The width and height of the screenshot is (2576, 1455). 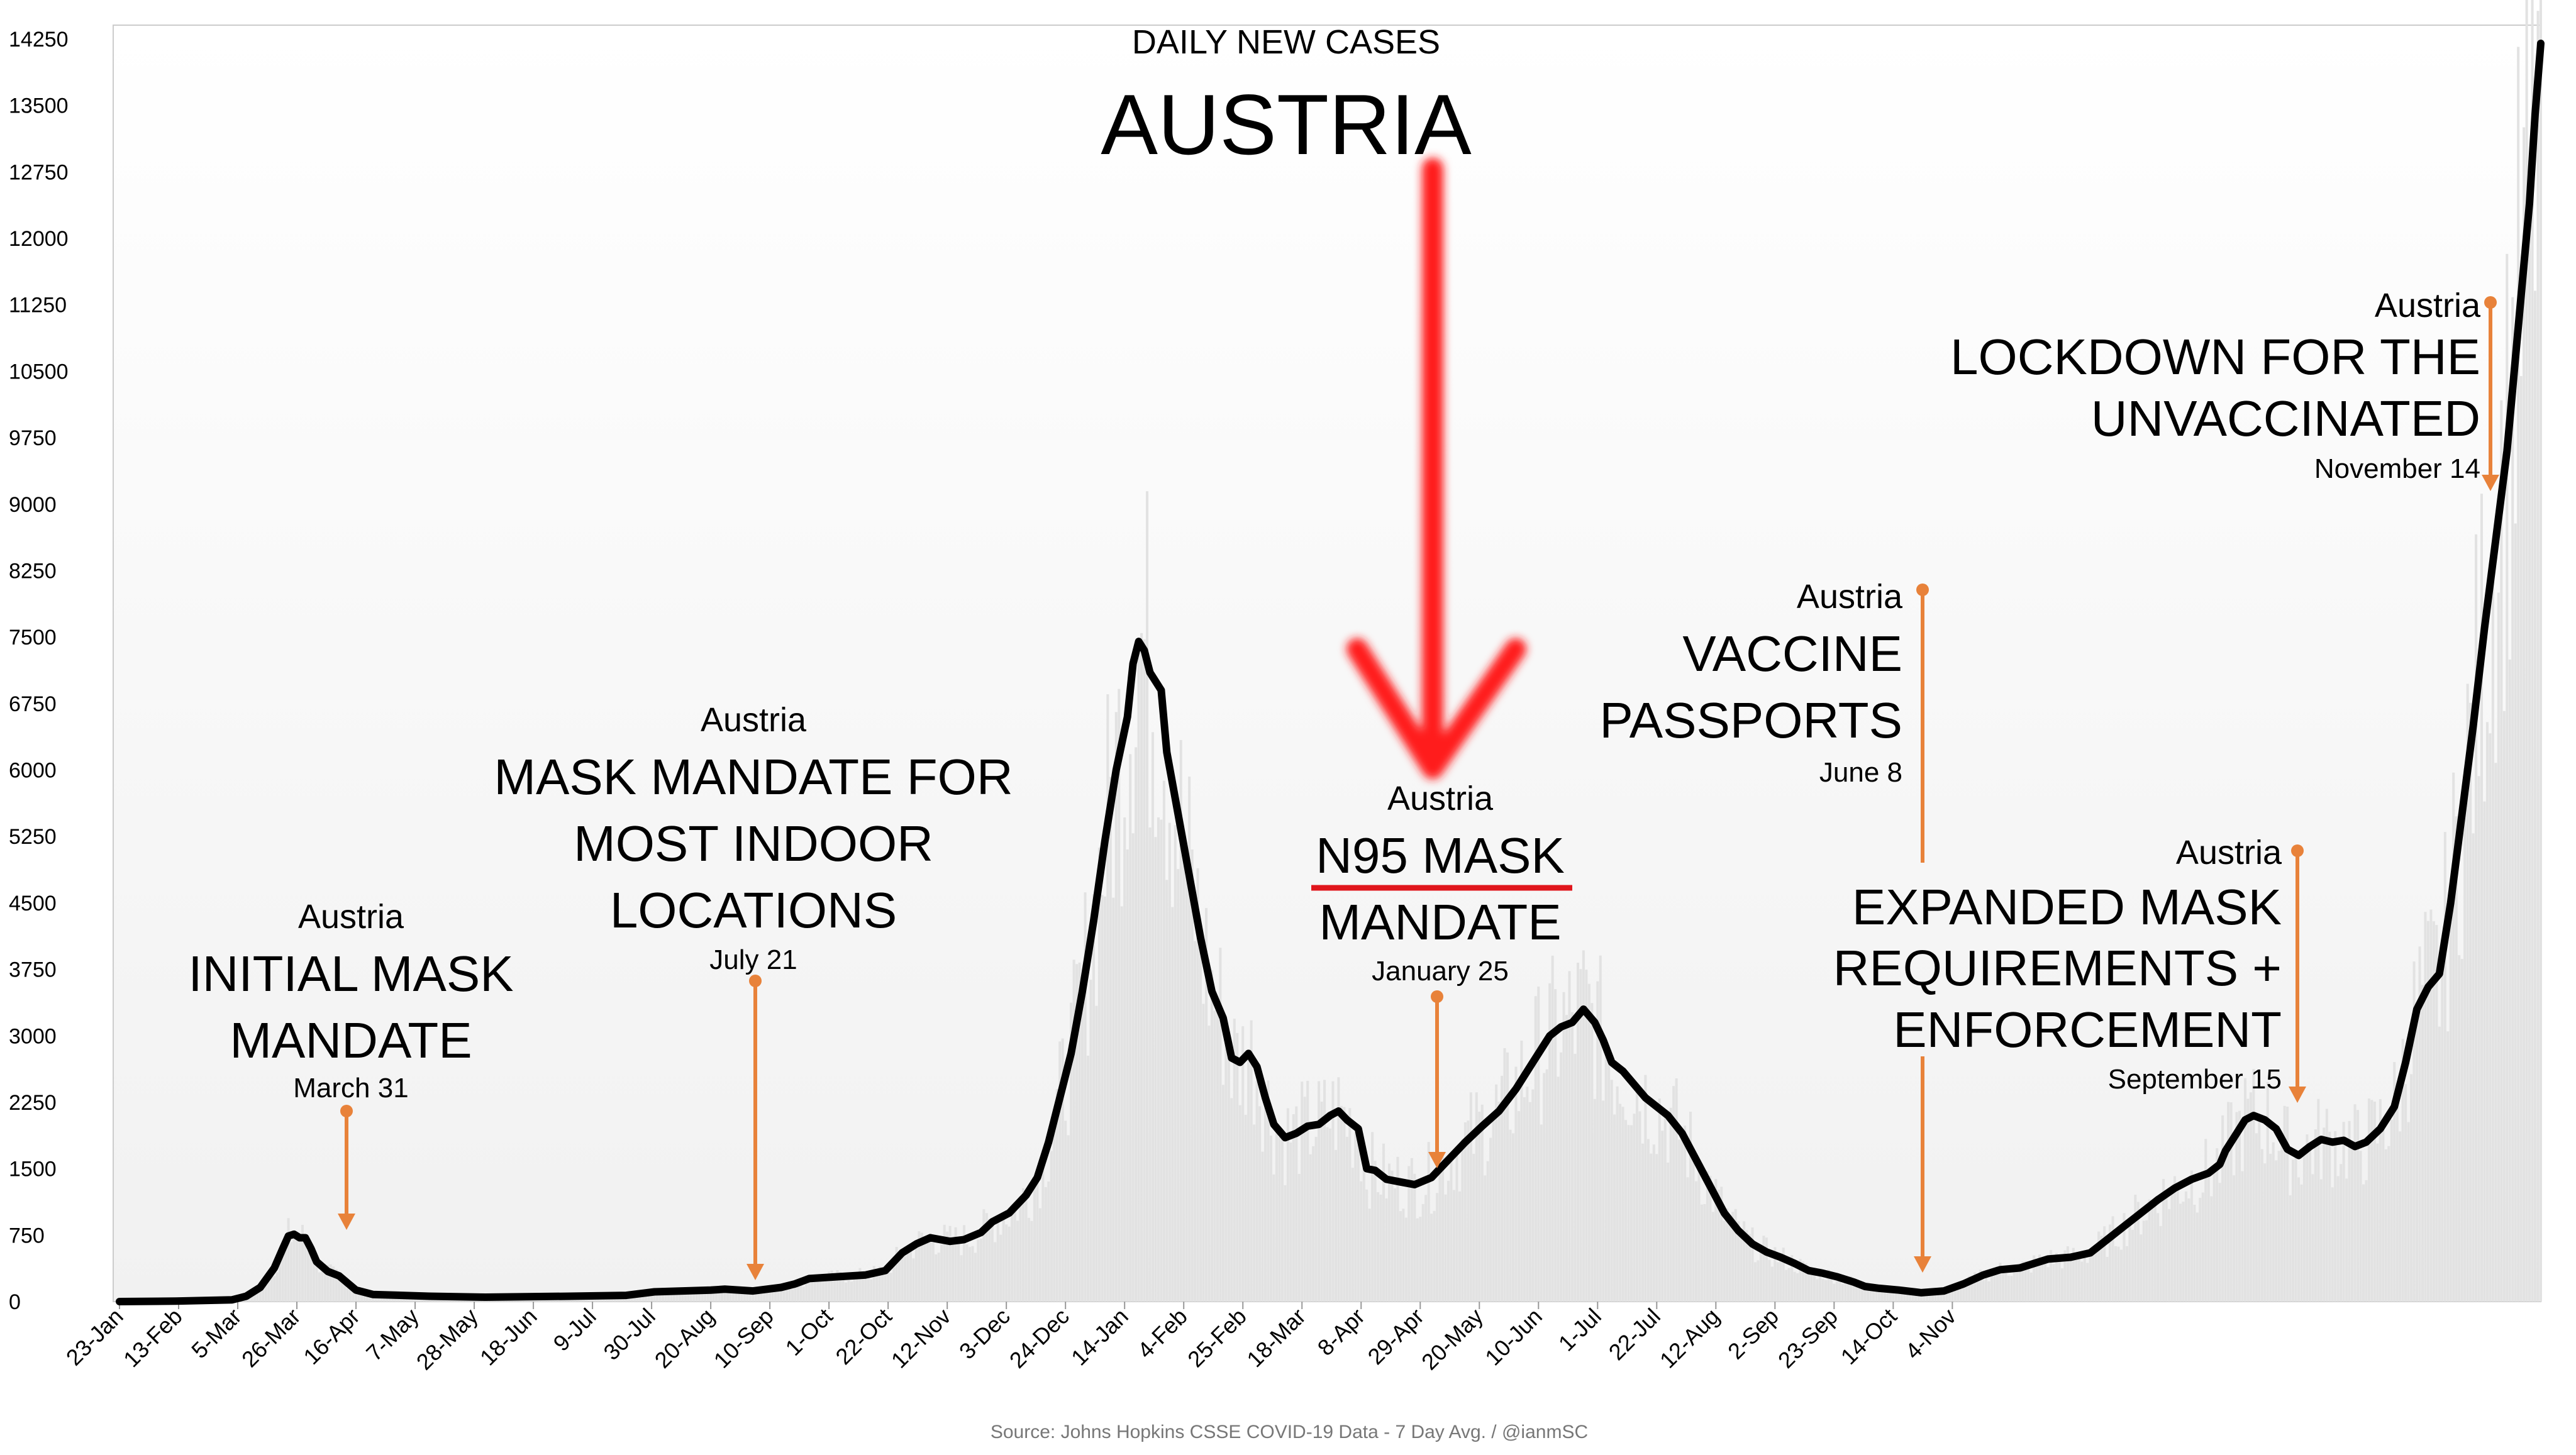 I want to click on annotation-title-line: REQUIREMENTS +, so click(x=2057, y=968).